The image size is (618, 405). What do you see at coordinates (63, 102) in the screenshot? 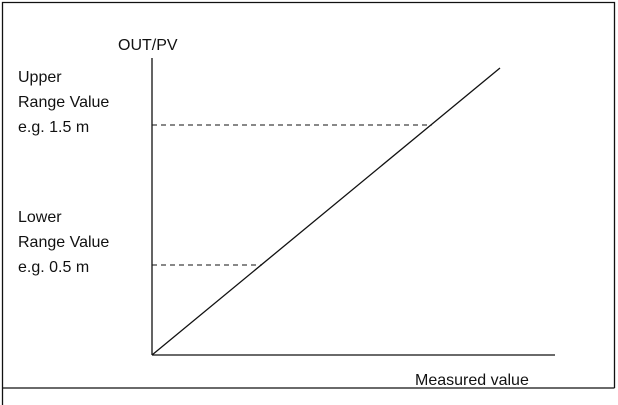
I see `upper-range-label: Range Value` at bounding box center [63, 102].